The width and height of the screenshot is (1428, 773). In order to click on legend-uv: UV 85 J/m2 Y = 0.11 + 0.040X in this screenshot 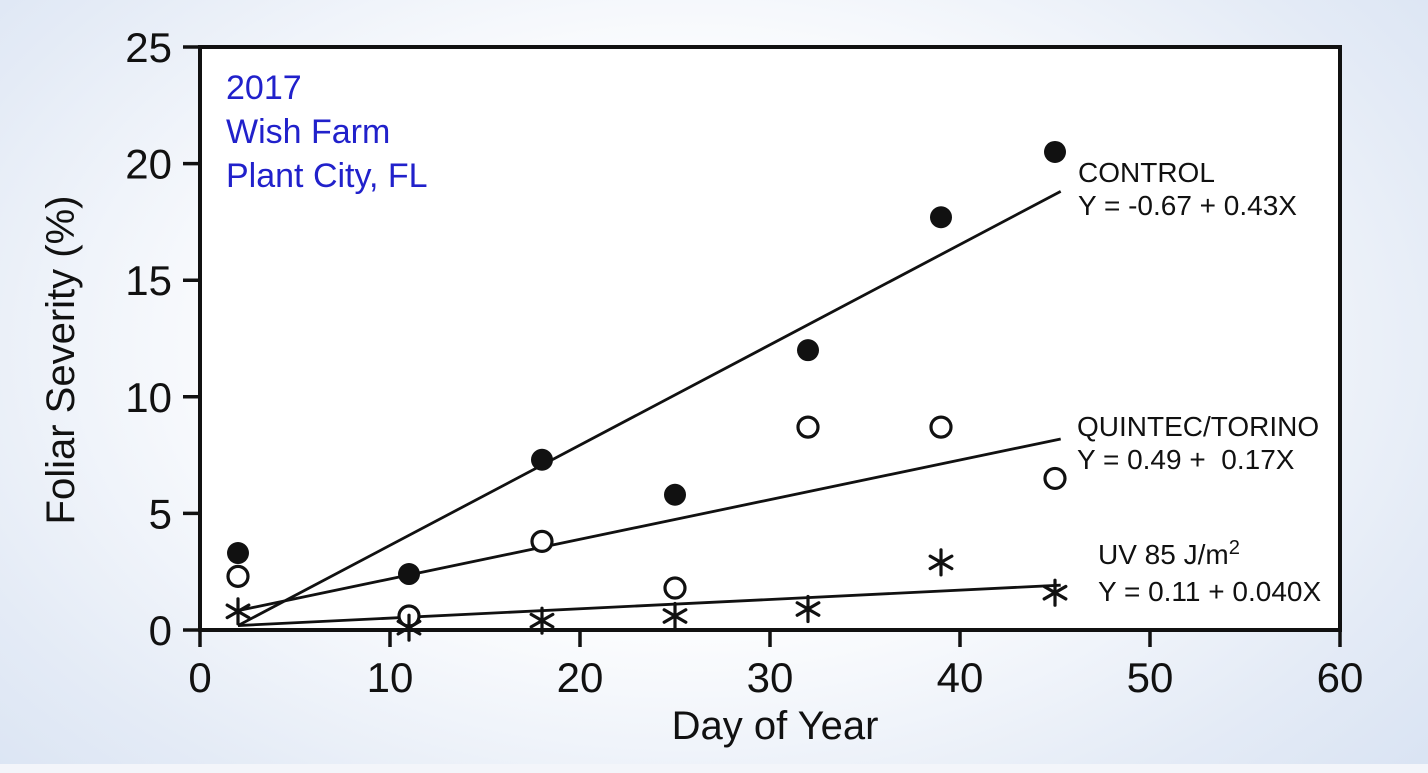, I will do `click(1210, 572)`.